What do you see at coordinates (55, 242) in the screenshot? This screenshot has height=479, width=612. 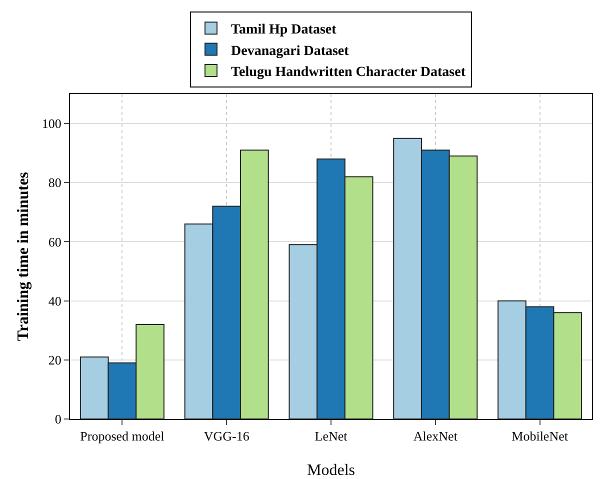 I see `y-tick-label: 60` at bounding box center [55, 242].